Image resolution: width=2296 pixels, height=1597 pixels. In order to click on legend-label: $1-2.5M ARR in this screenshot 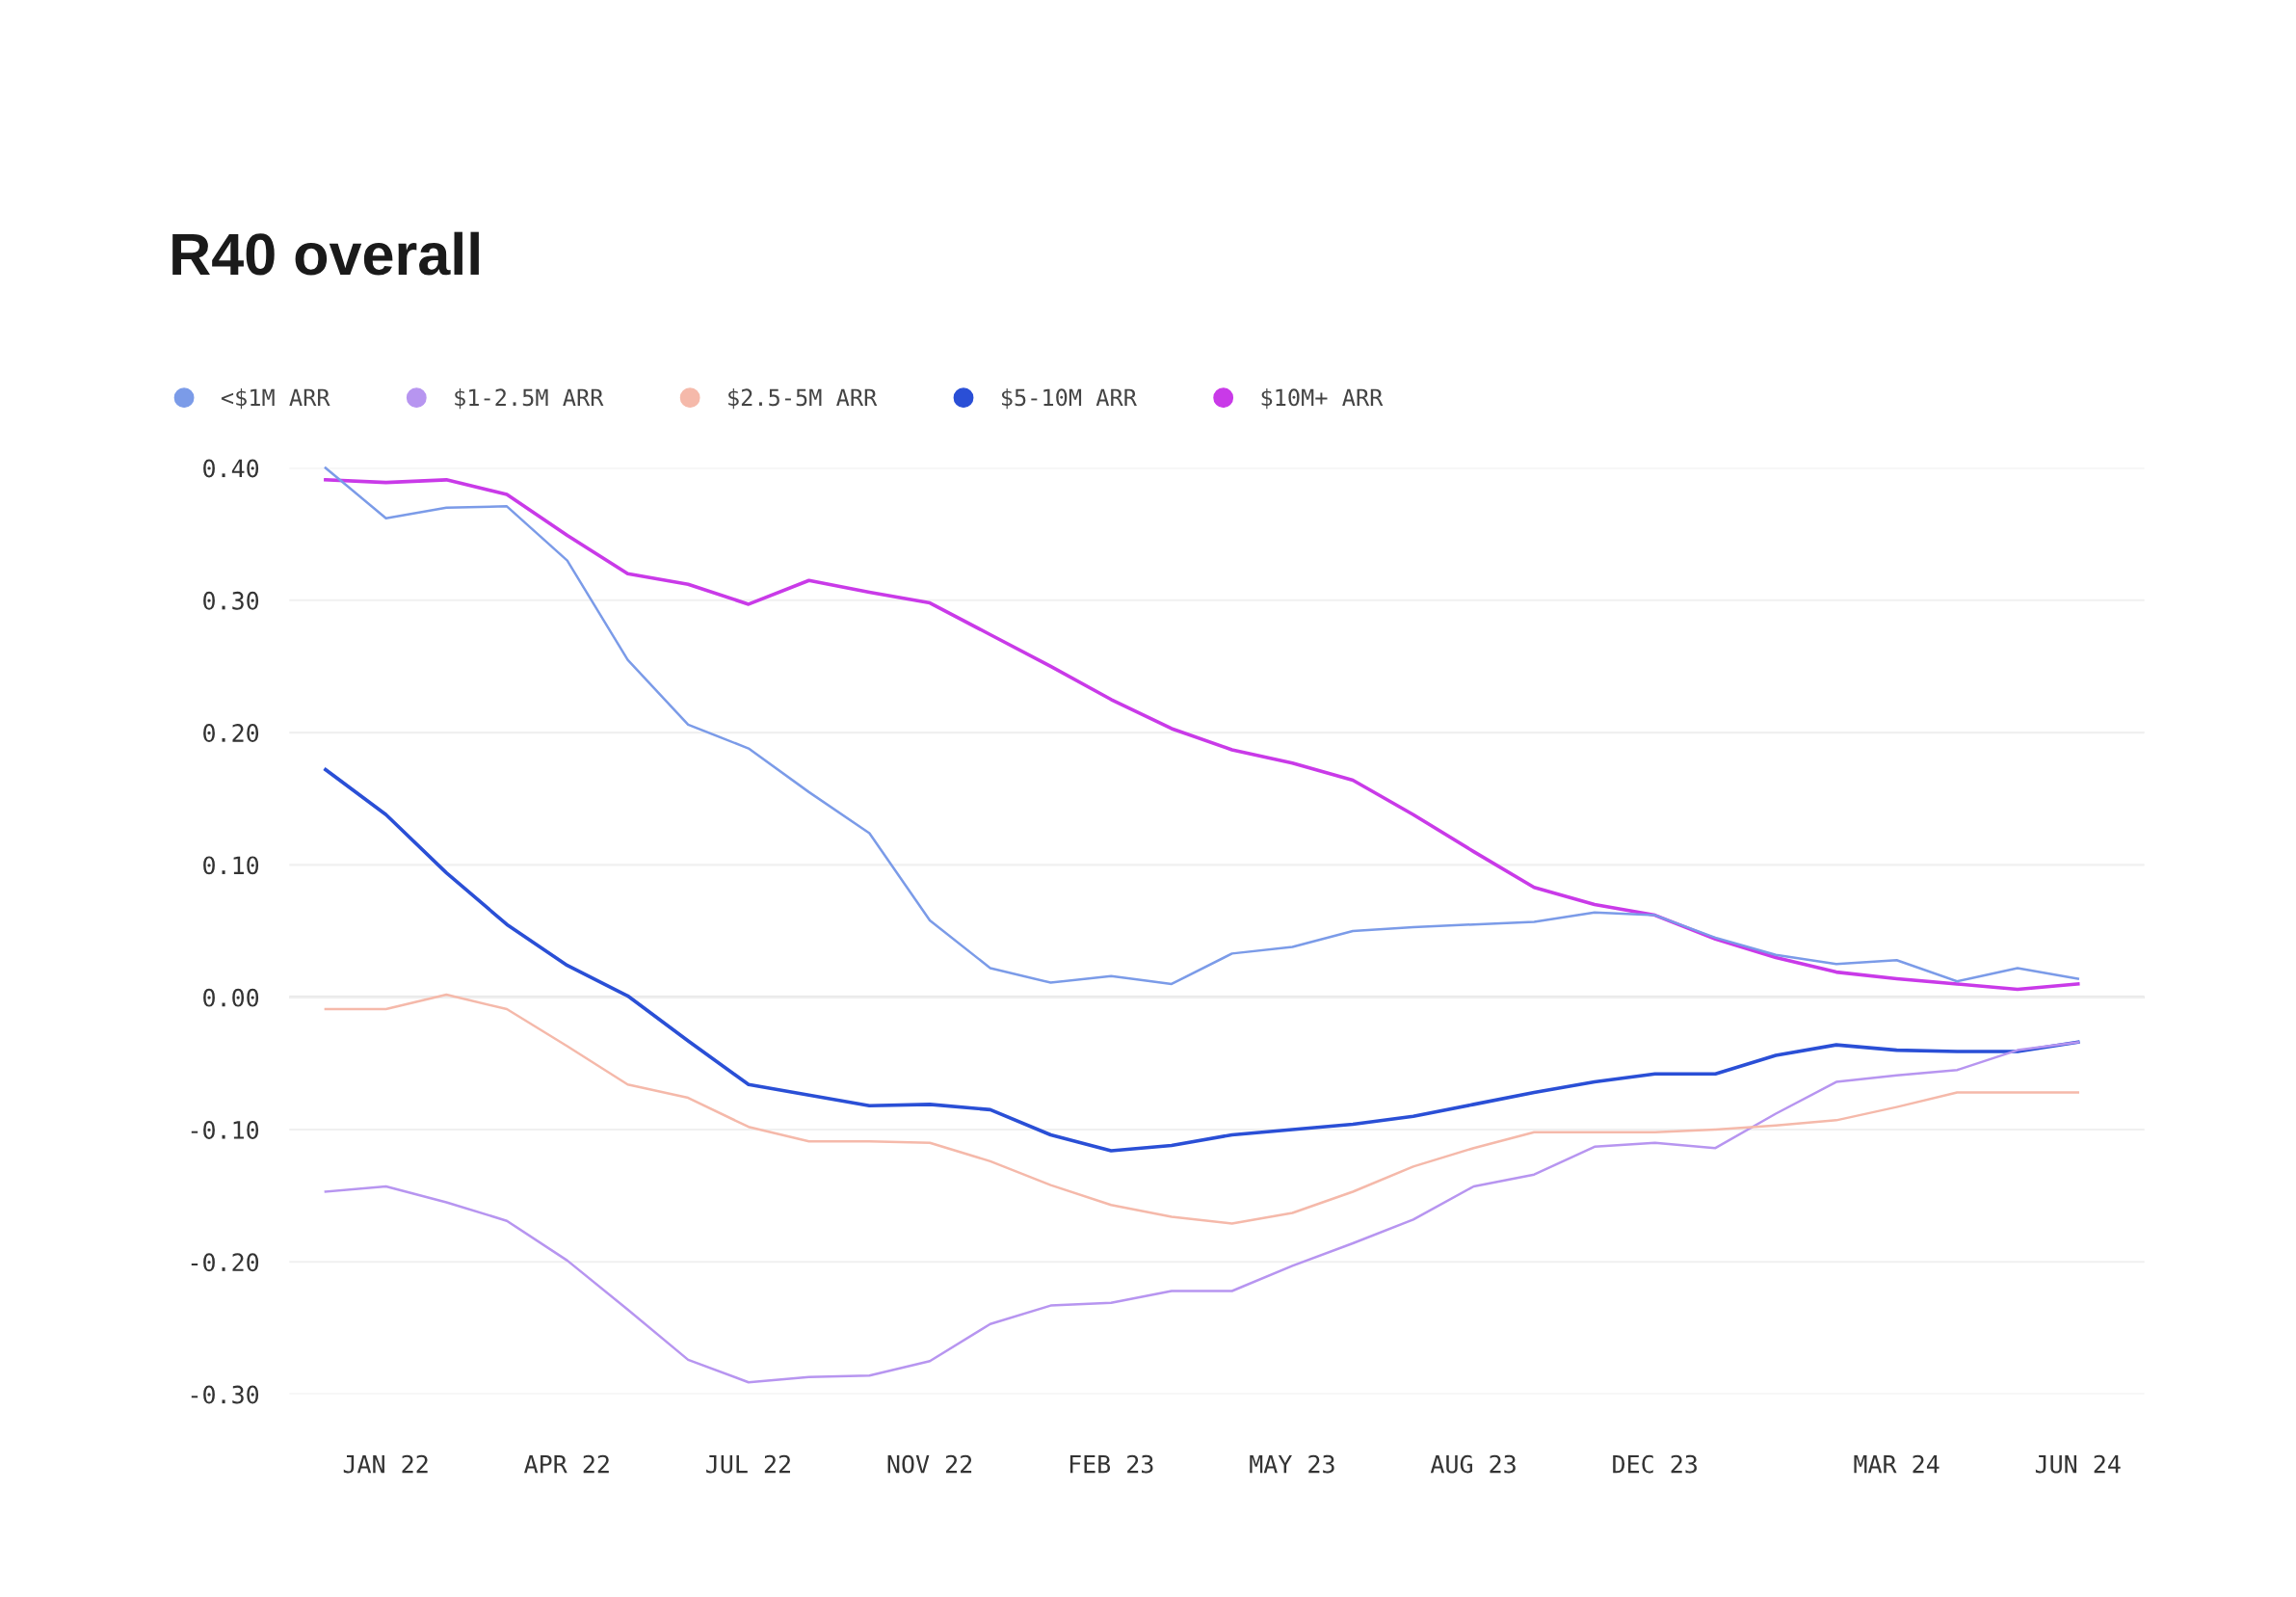, I will do `click(529, 399)`.